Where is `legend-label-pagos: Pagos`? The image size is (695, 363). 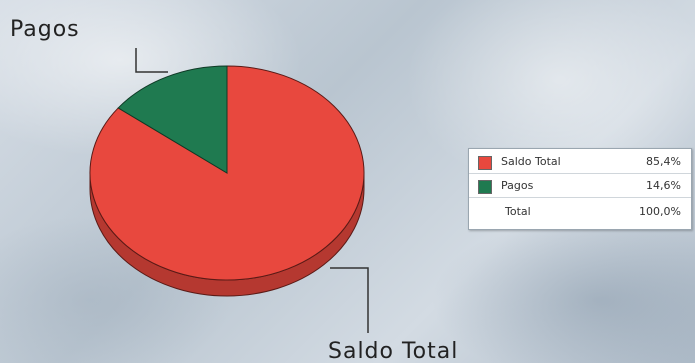
legend-label-pagos: Pagos is located at coordinates (517, 185).